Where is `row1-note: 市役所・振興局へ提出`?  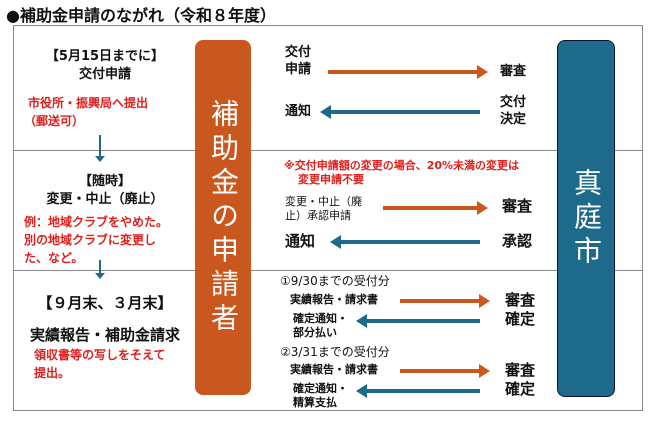 row1-note: 市役所・振興局へ提出 is located at coordinates (88, 103).